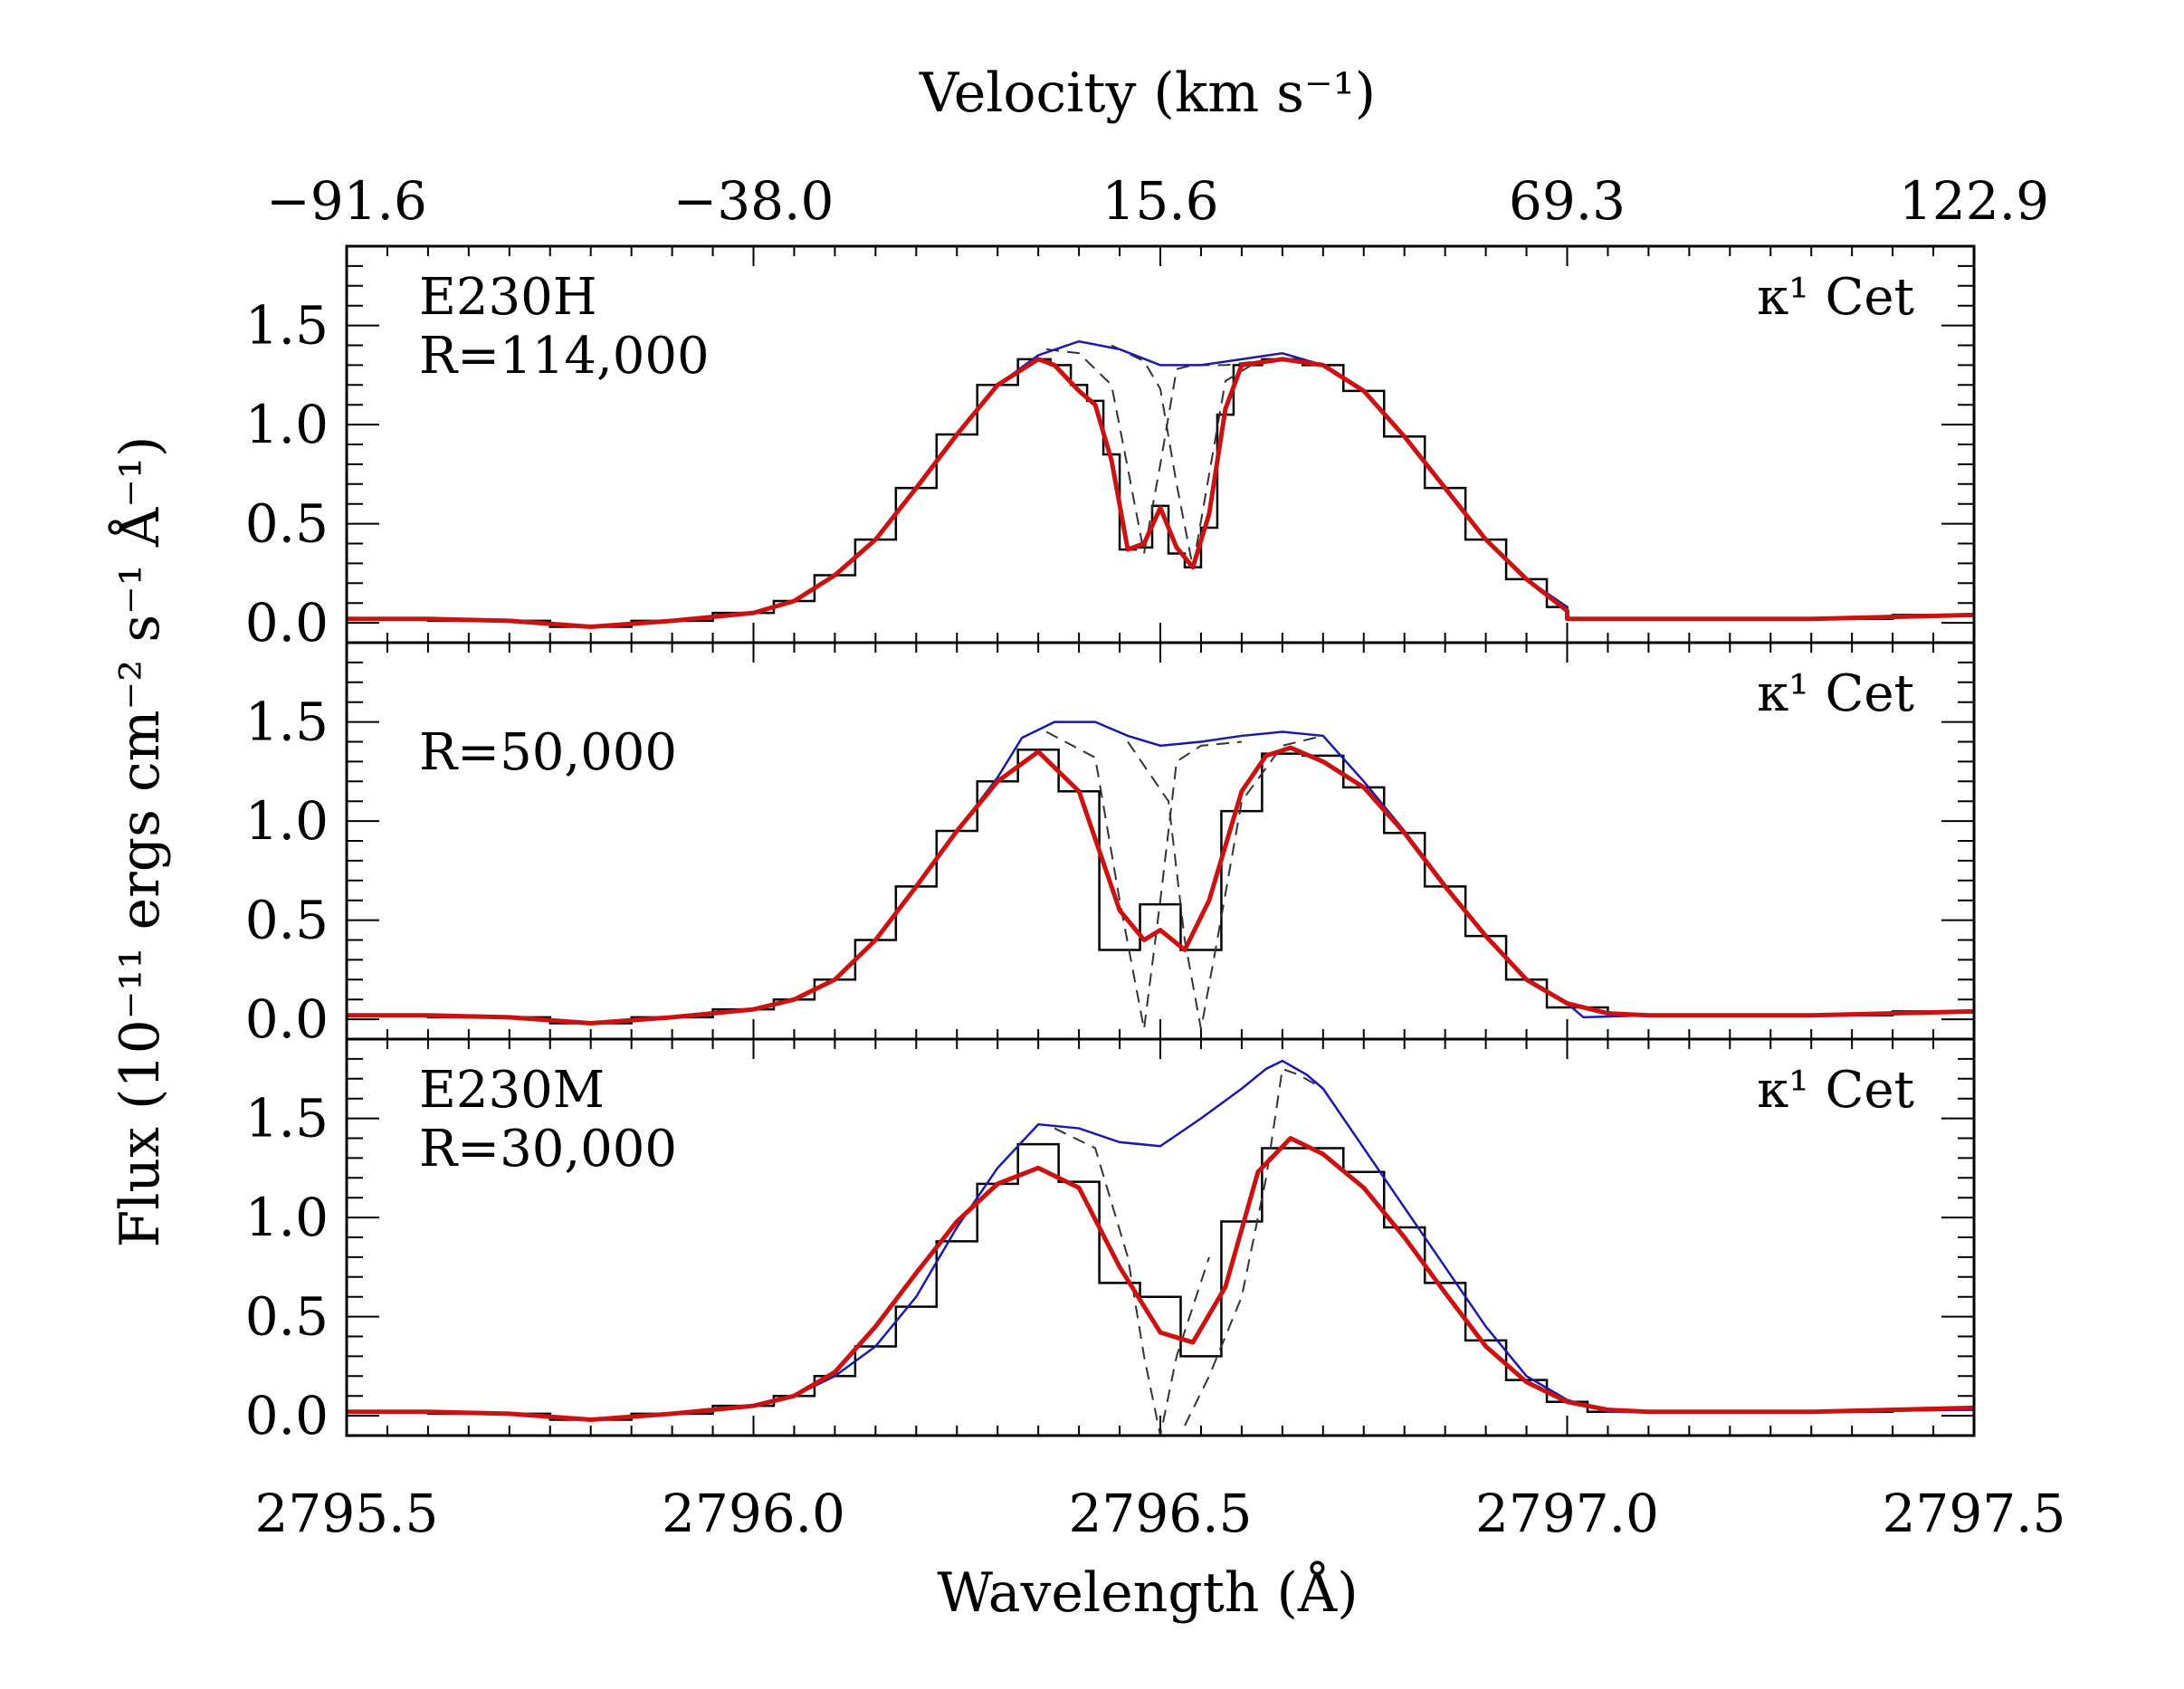  What do you see at coordinates (1147, 1592) in the screenshot?
I see `x-axis-title: Wavelength (Å)` at bounding box center [1147, 1592].